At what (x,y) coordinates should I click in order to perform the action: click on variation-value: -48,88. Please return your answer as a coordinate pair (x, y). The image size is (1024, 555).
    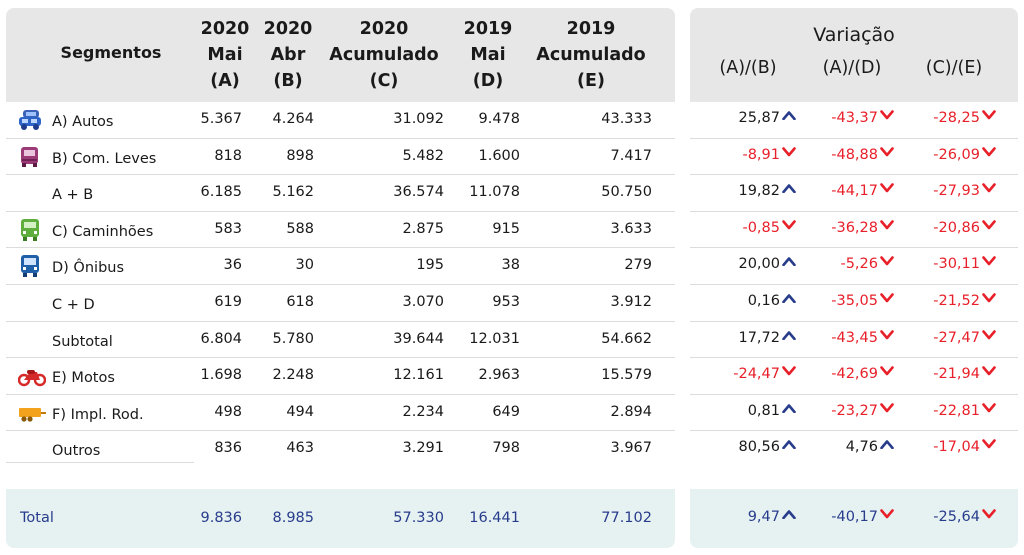
    Looking at the image, I should click on (854, 154).